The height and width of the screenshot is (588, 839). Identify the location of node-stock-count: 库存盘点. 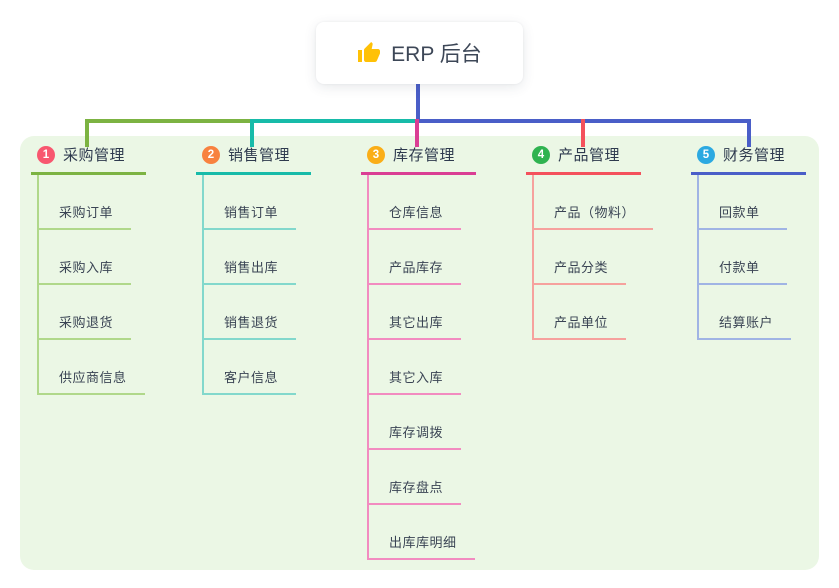
(415, 477).